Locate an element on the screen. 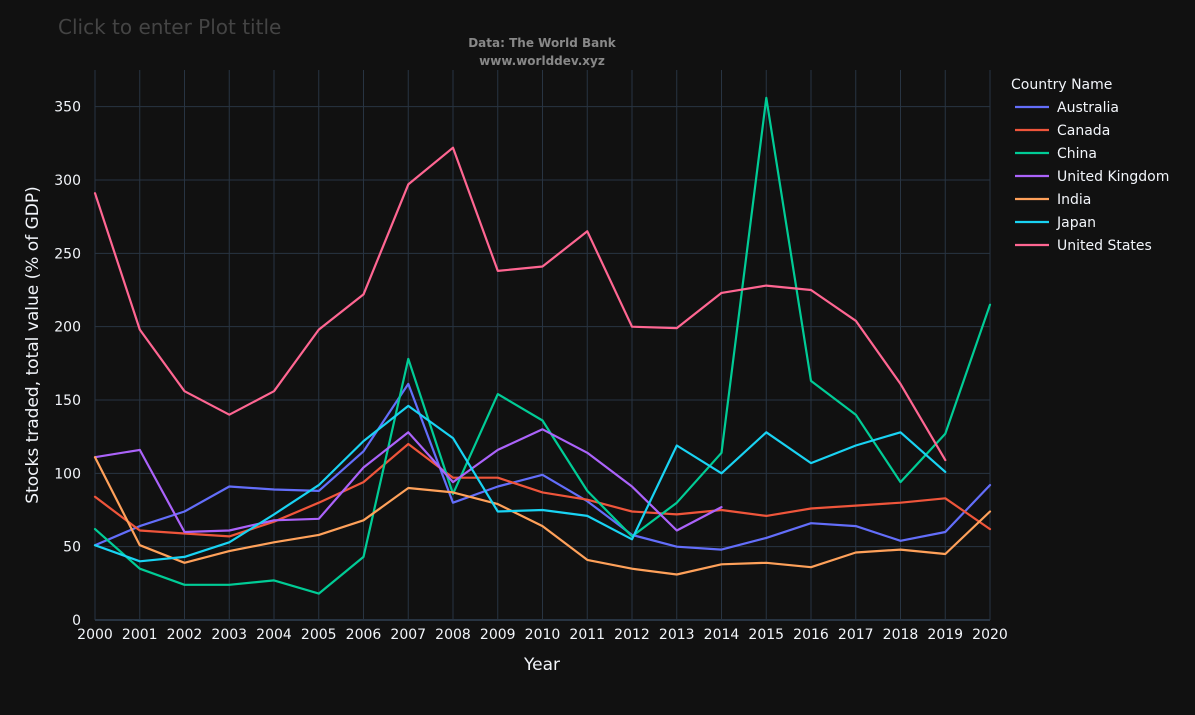 The width and height of the screenshot is (1195, 715). legend-label: China is located at coordinates (1077, 154).